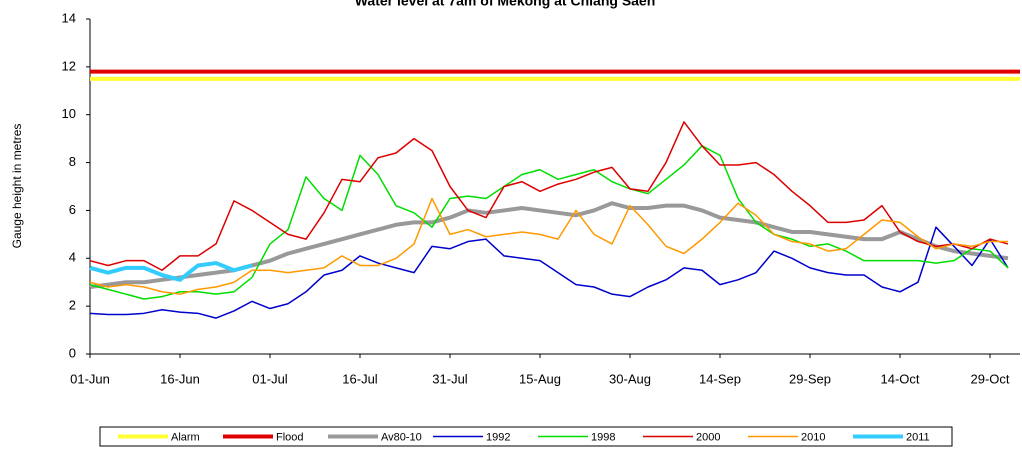  Describe the element at coordinates (72, 305) in the screenshot. I see `y-tick-label: 2` at that location.